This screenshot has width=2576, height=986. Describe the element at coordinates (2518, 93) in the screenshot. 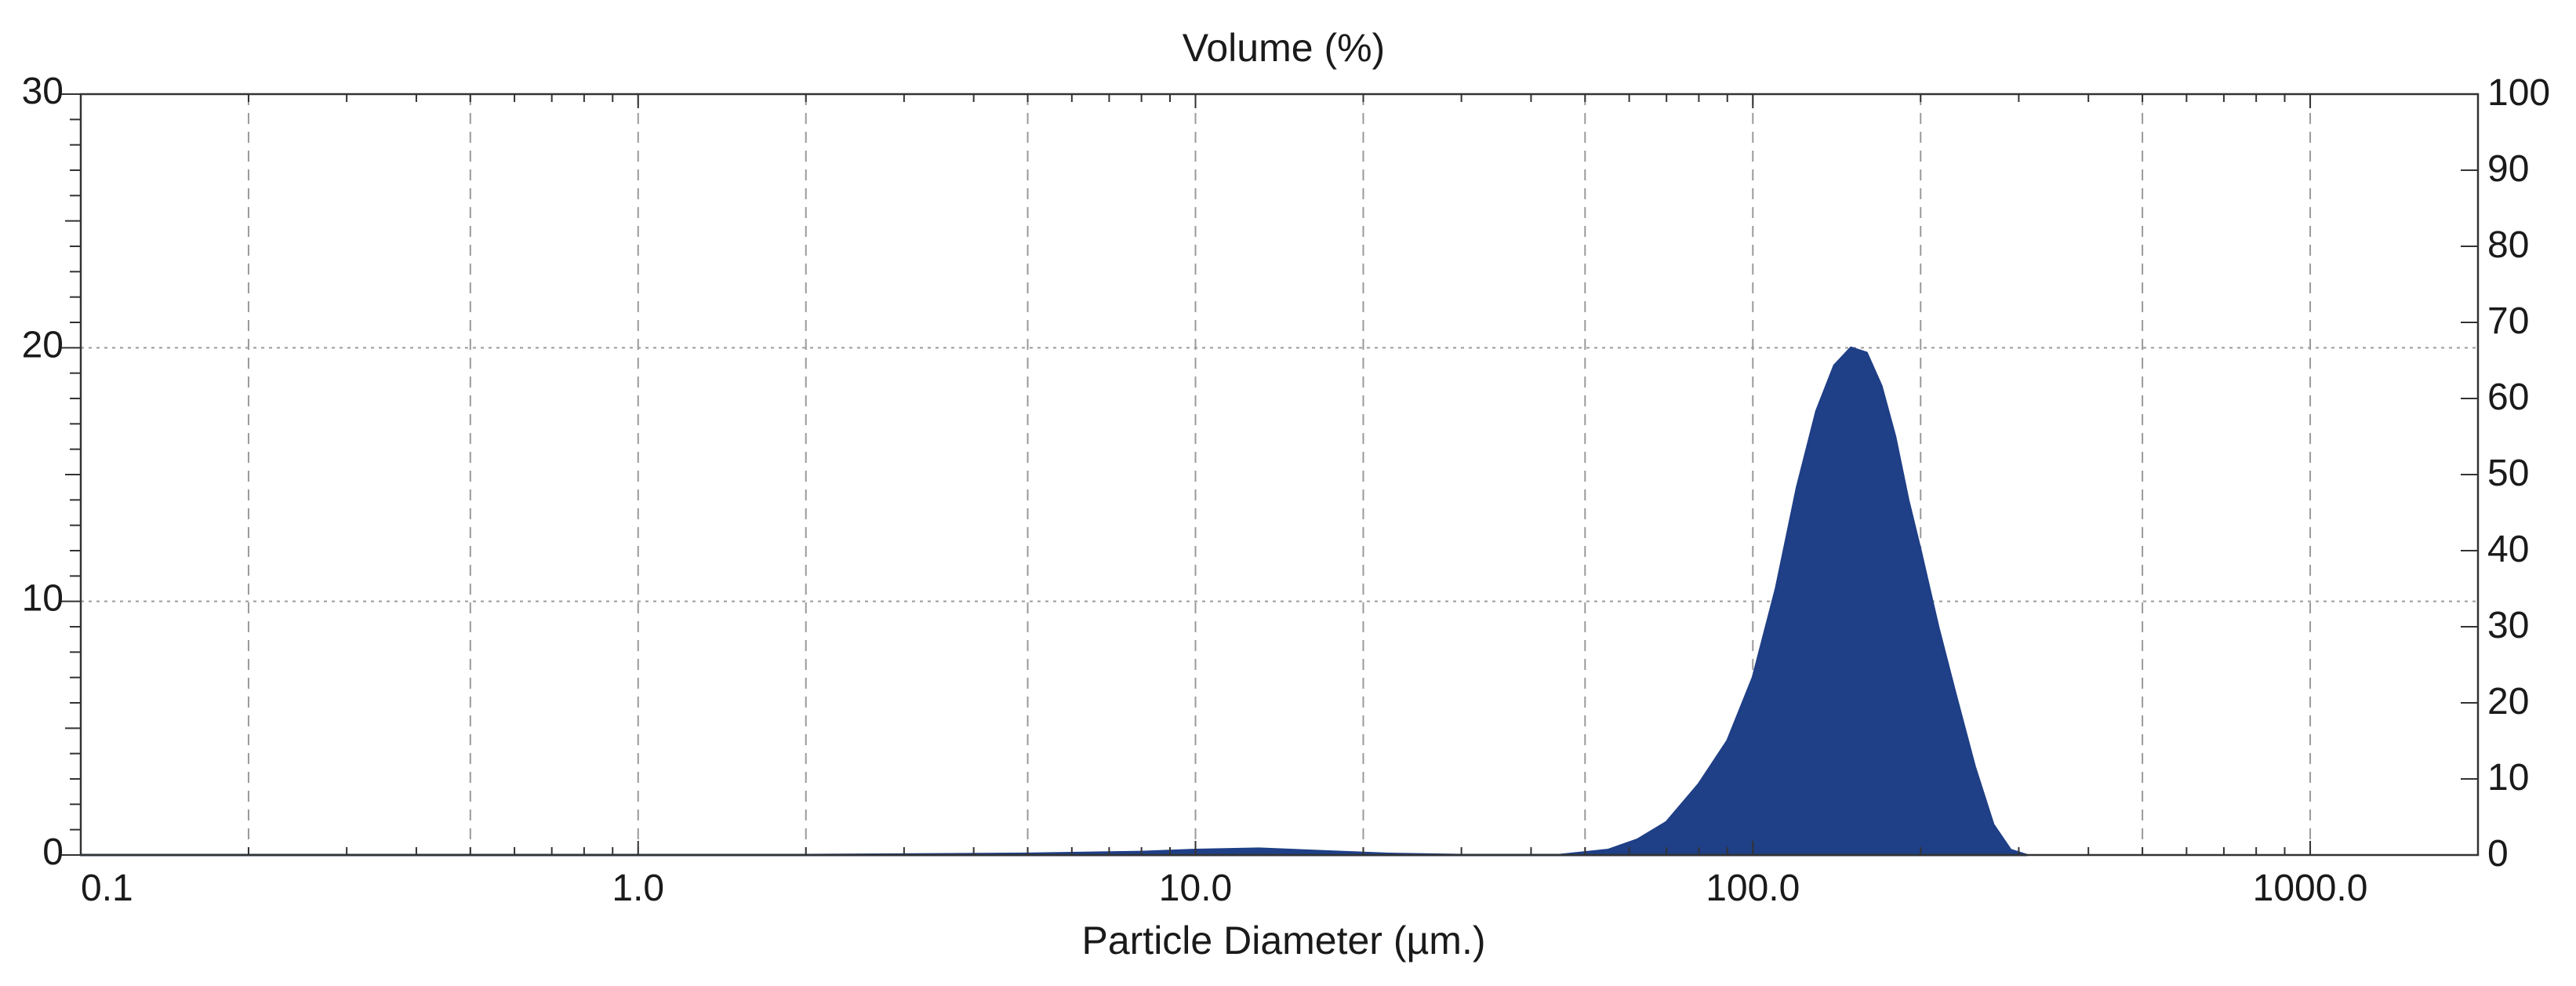

I see `y2-tick-label: 100` at that location.